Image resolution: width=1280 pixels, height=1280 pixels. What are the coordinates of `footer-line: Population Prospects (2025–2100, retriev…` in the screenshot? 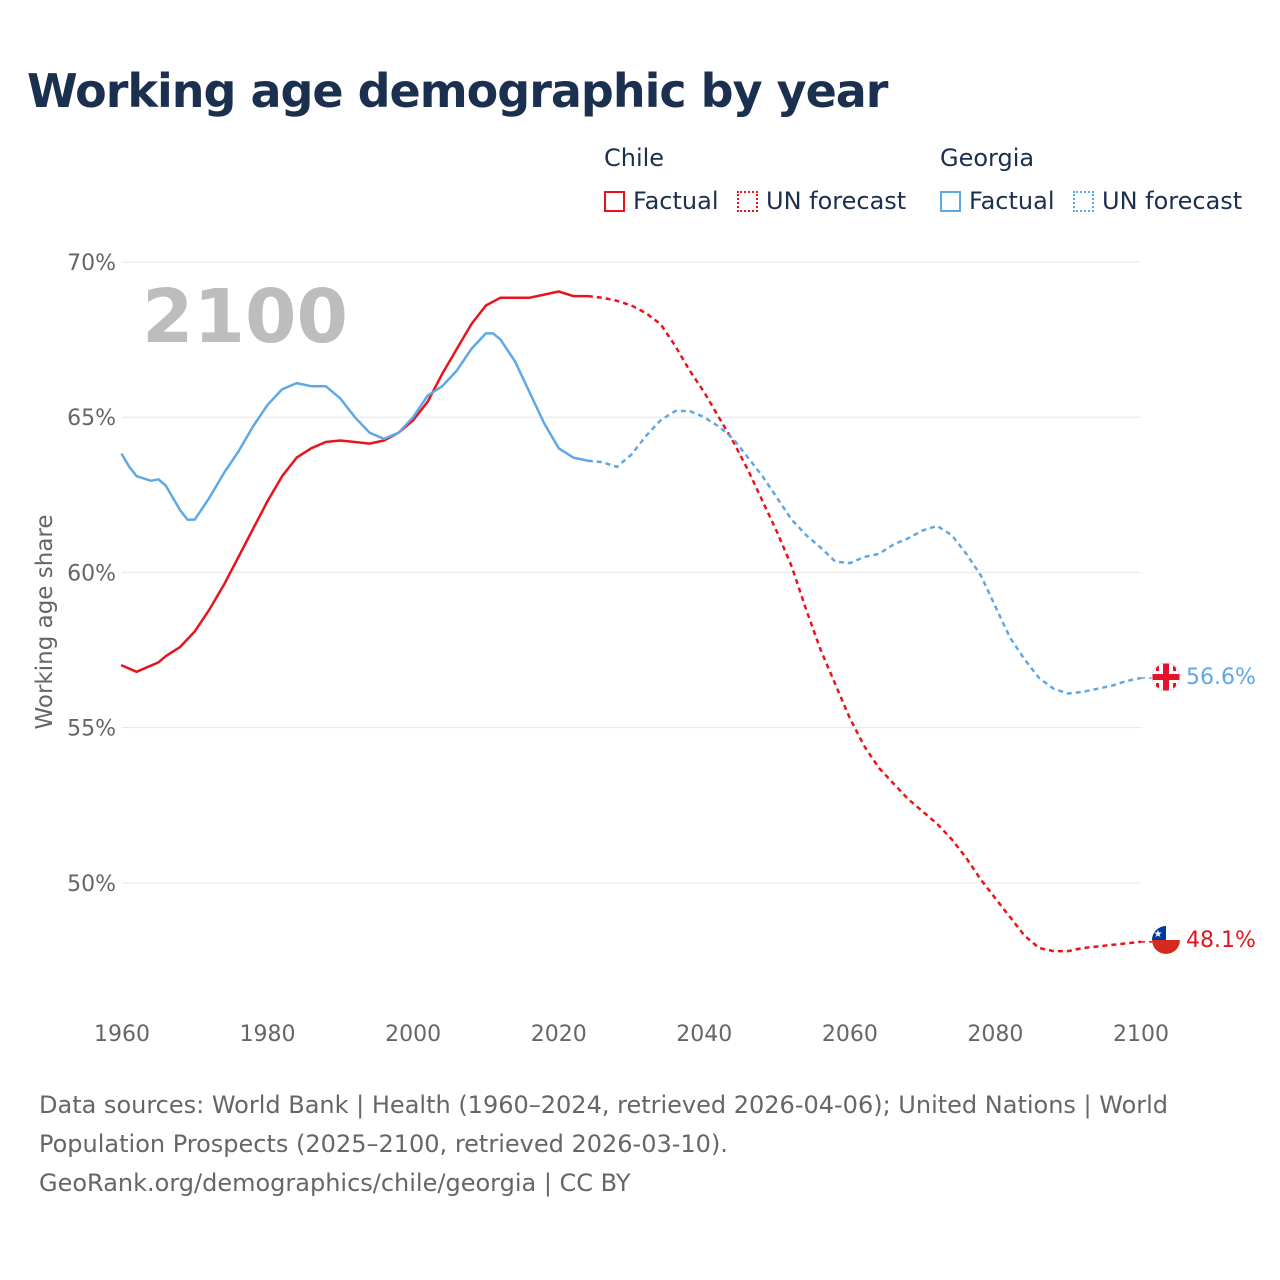 It's located at (383, 1144).